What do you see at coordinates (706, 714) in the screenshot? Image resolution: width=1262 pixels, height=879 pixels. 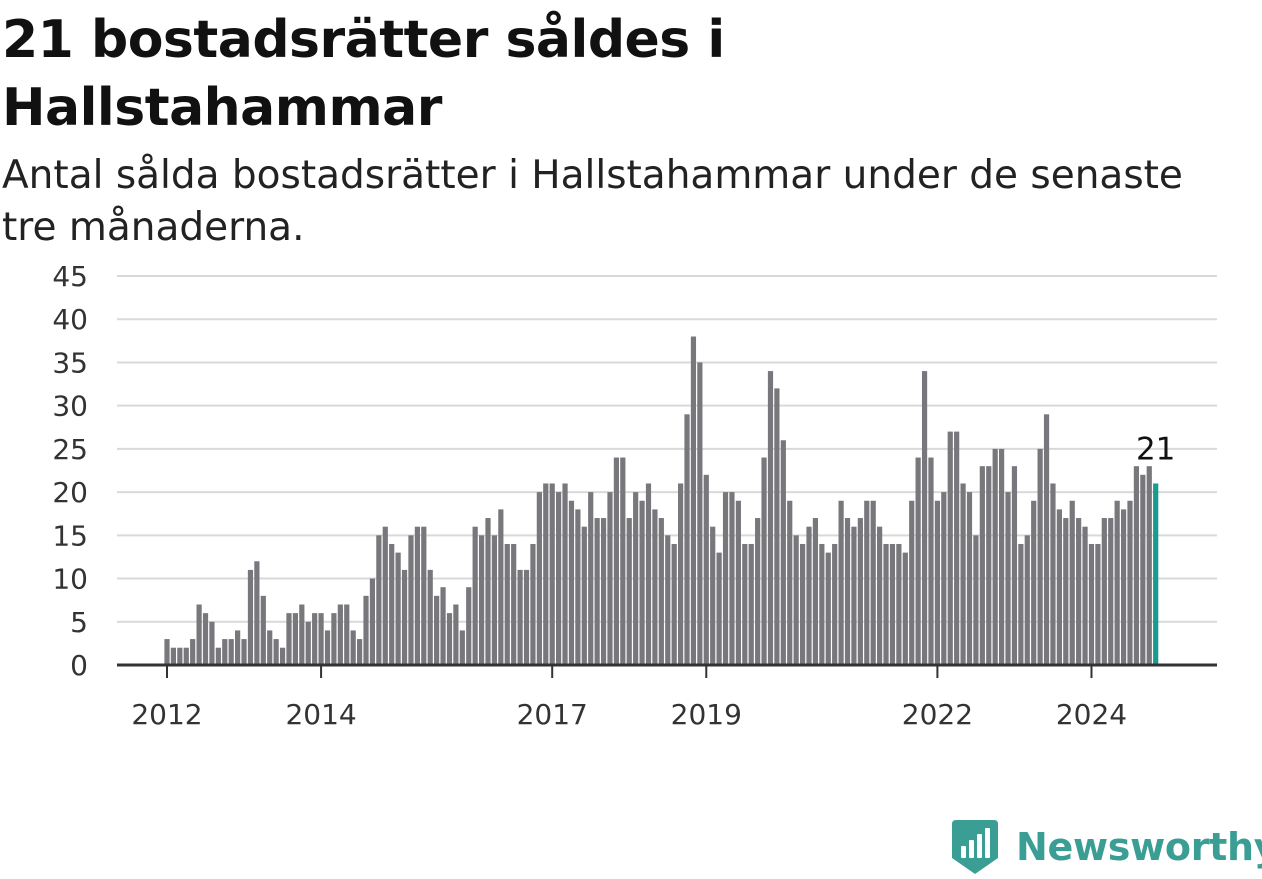 I see `x-tick-label: 2019` at bounding box center [706, 714].